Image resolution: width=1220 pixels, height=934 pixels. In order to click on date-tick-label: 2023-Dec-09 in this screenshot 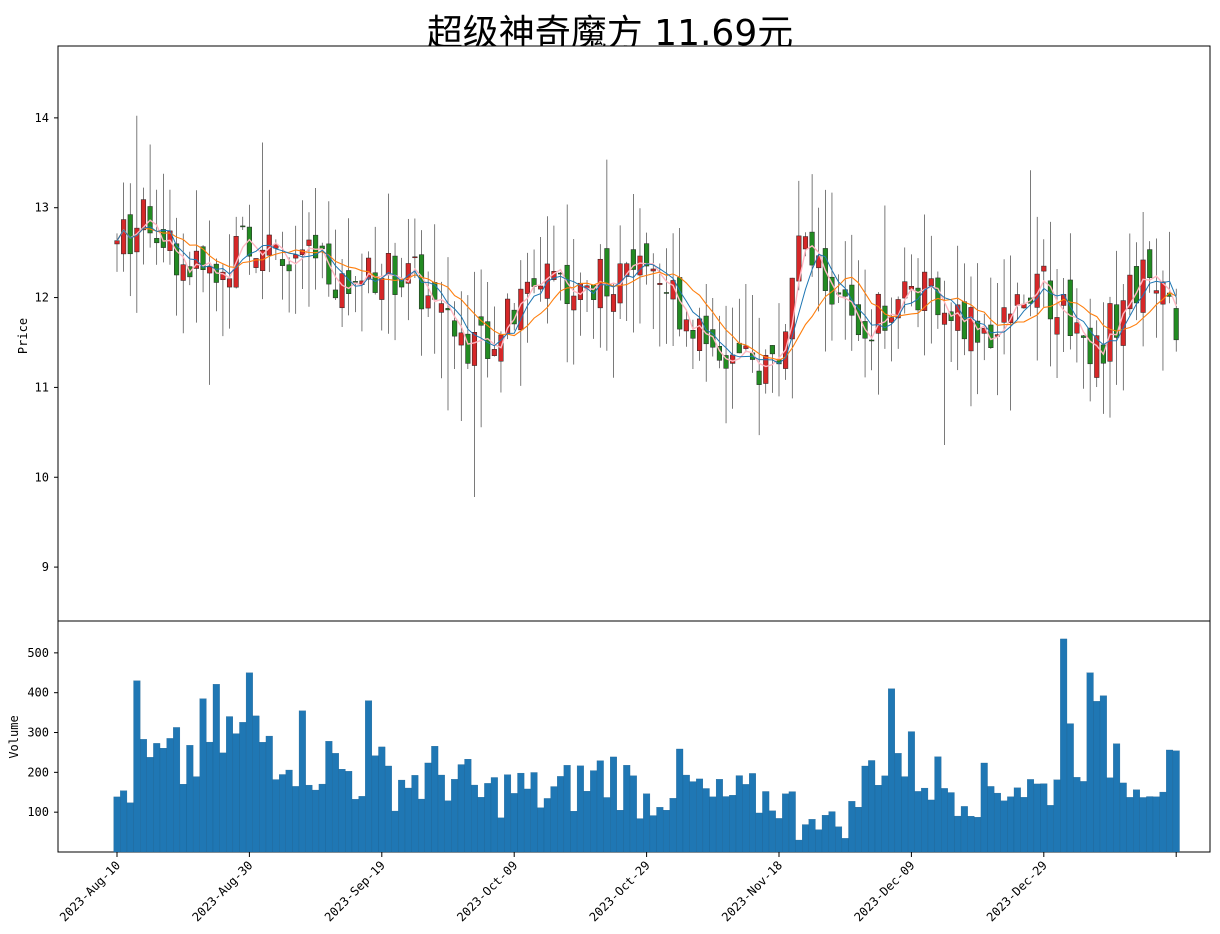, I will do `click(884, 891)`.